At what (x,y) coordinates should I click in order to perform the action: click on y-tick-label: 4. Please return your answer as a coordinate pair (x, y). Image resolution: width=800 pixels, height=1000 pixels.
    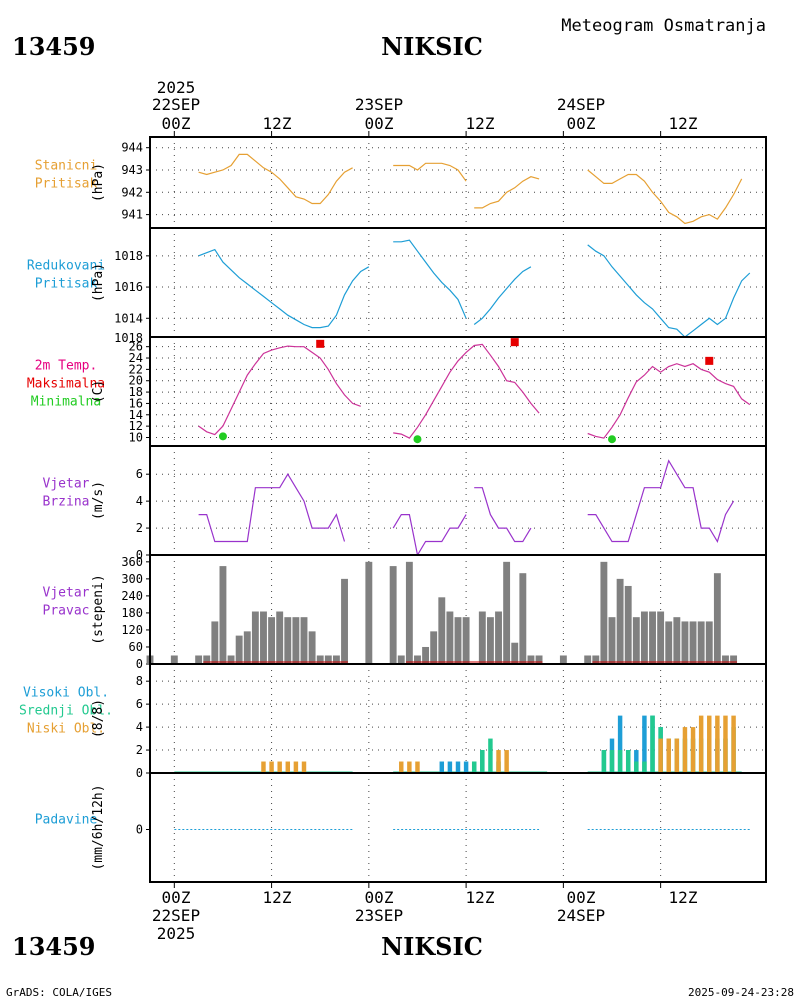
    Looking at the image, I should click on (139, 727).